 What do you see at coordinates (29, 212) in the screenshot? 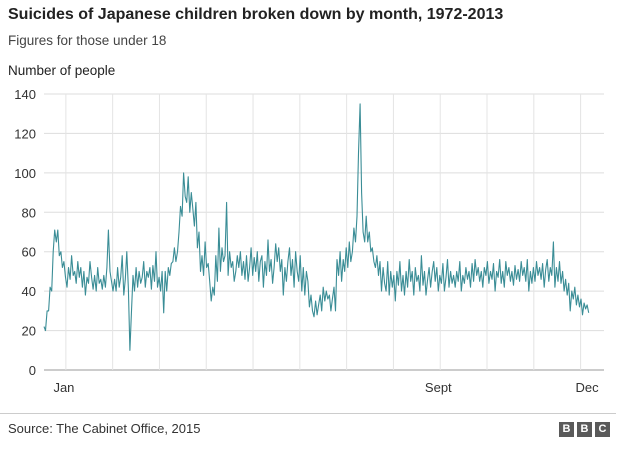
I see `y-tick-label-80: 80` at bounding box center [29, 212].